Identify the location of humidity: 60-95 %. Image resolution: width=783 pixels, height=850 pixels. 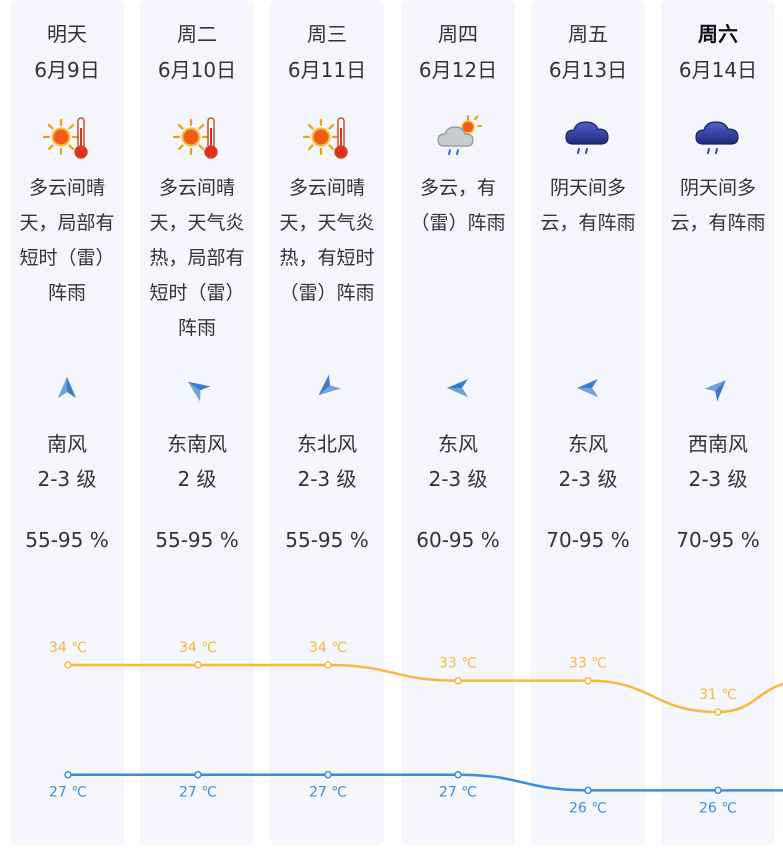
(458, 540).